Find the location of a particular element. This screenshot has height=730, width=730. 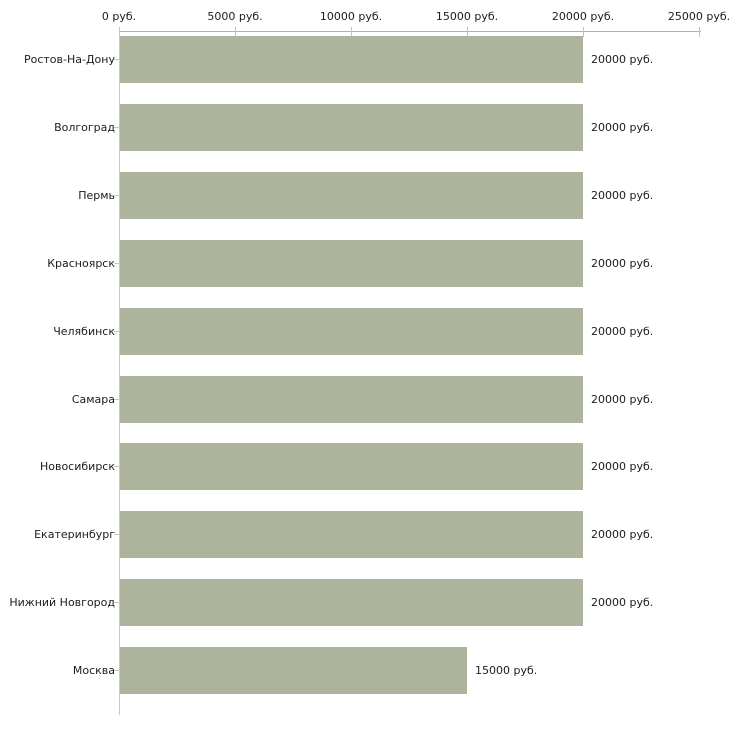

x-tick-label: 5000 руб. is located at coordinates (235, 16).